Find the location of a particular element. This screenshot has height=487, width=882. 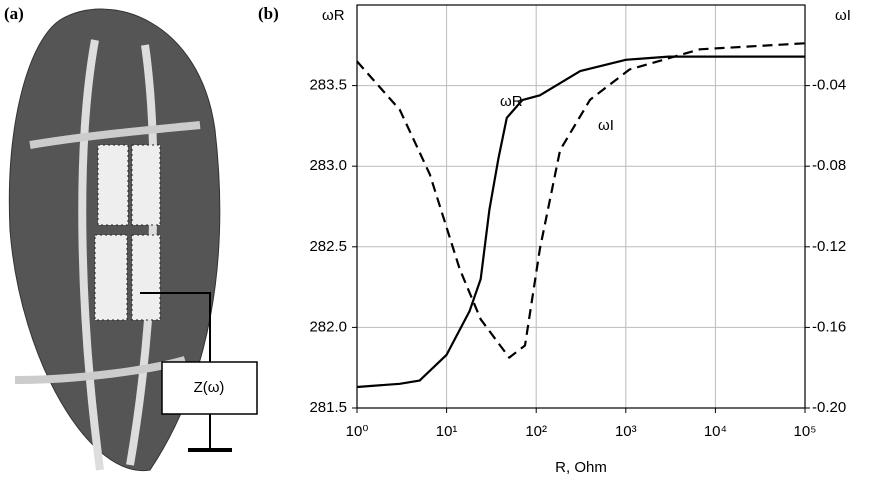

y2-tick-label: -0.08 is located at coordinates (829, 165).